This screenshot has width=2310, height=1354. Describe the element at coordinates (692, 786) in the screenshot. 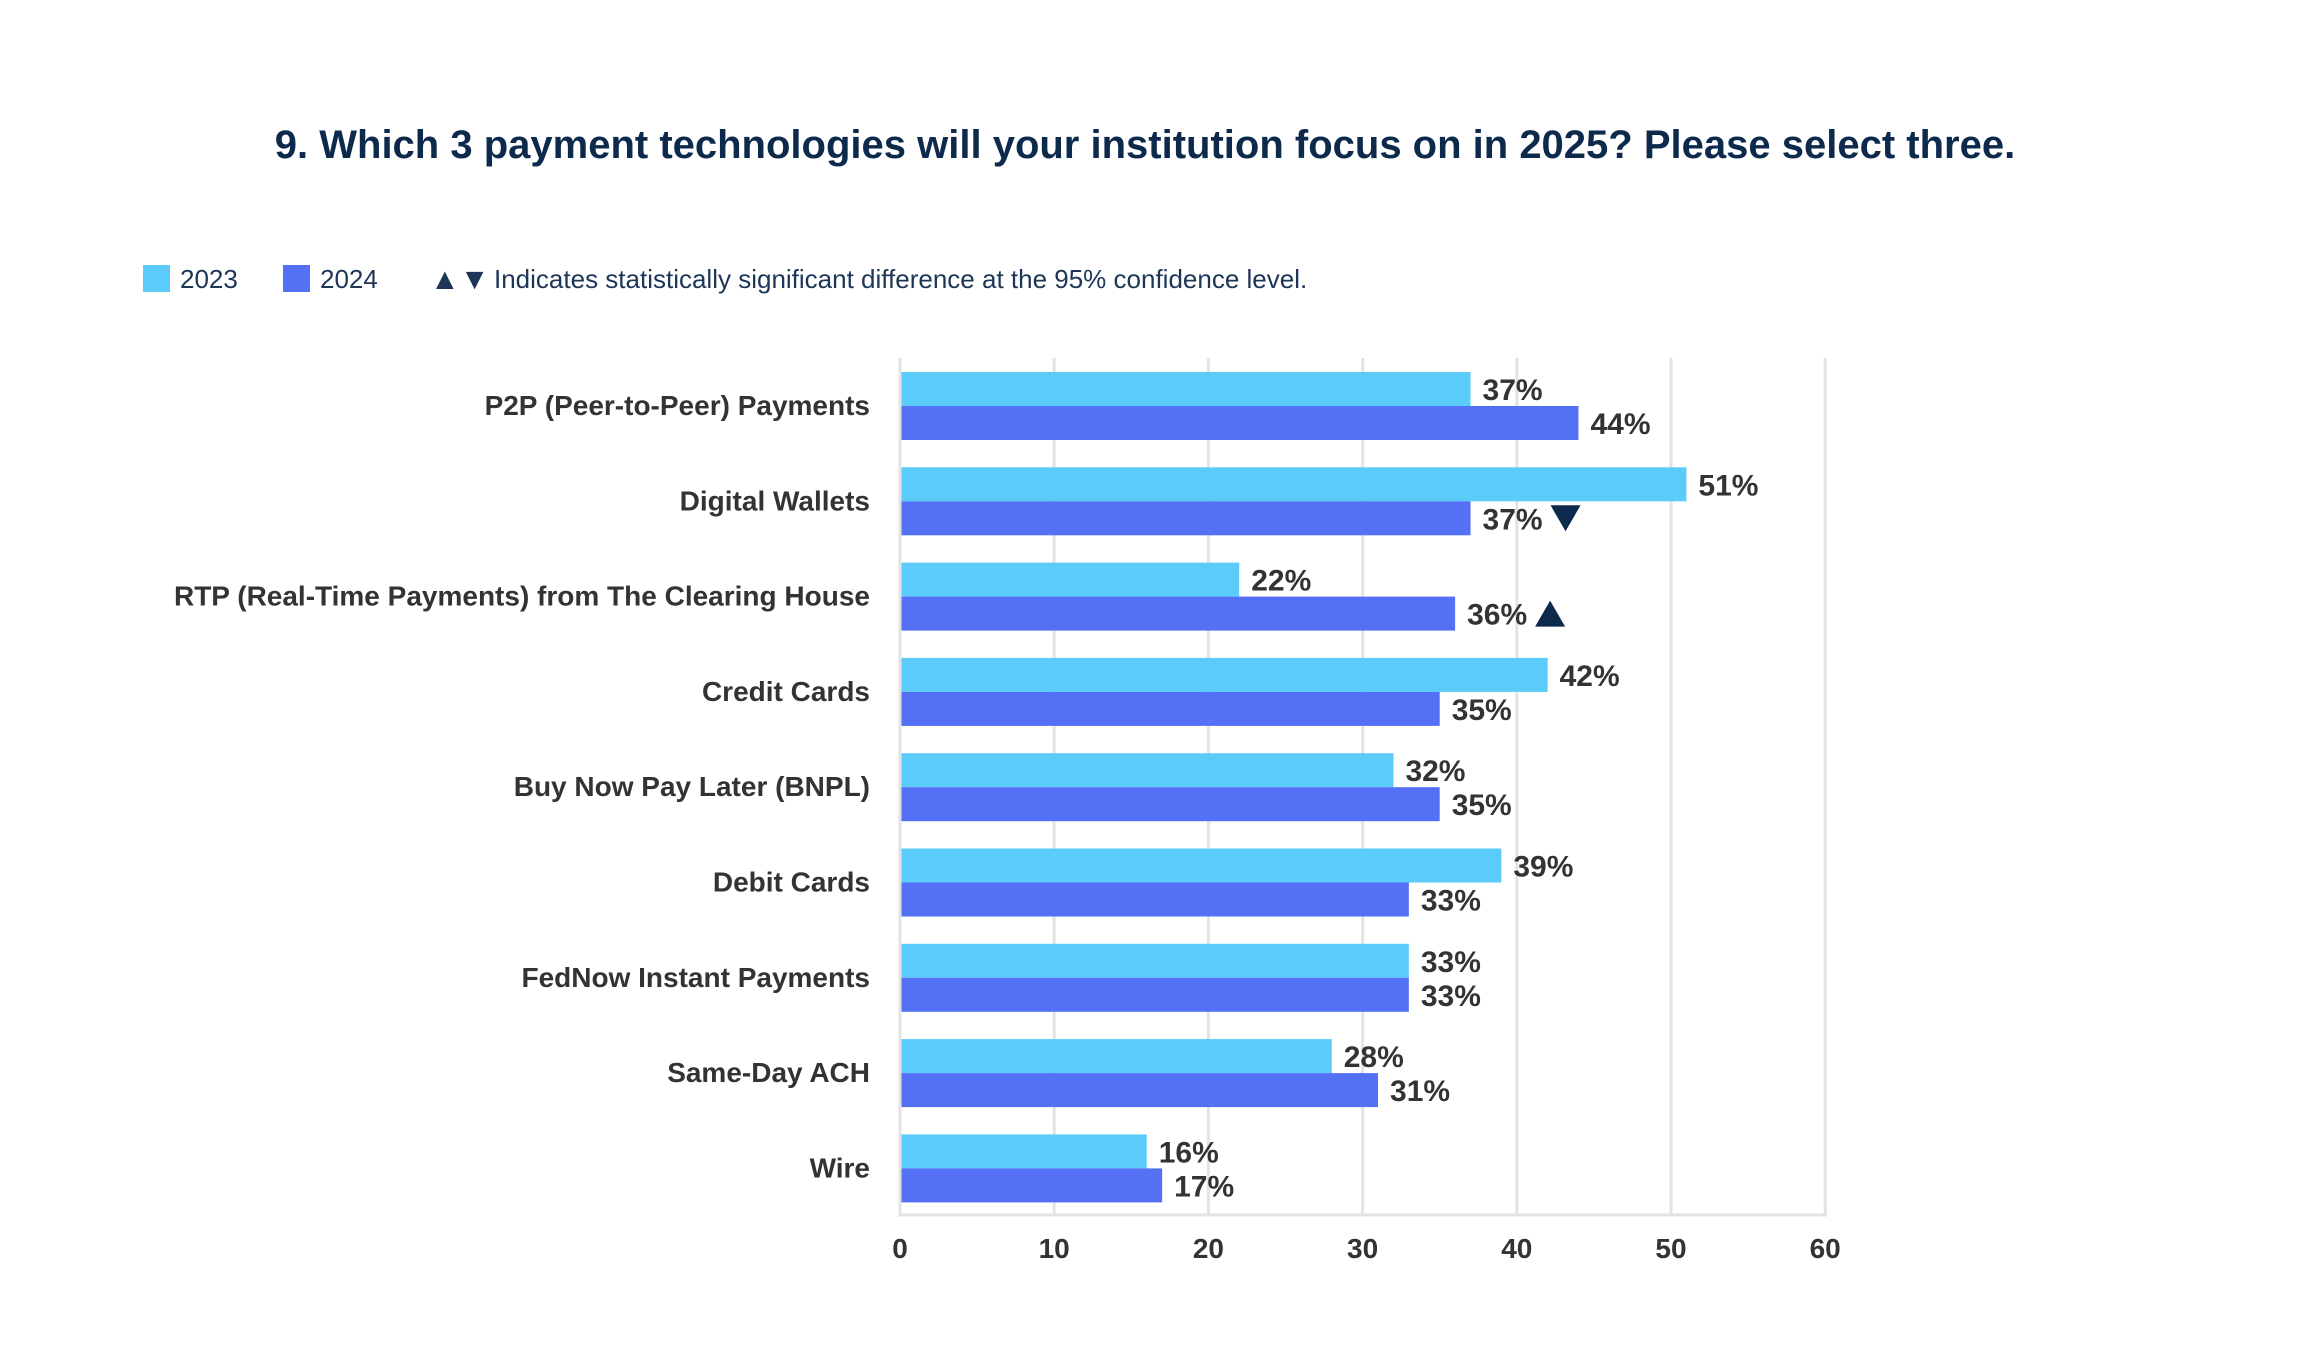

I see `category-label: Buy Now Pay Later (BNPL)` at that location.